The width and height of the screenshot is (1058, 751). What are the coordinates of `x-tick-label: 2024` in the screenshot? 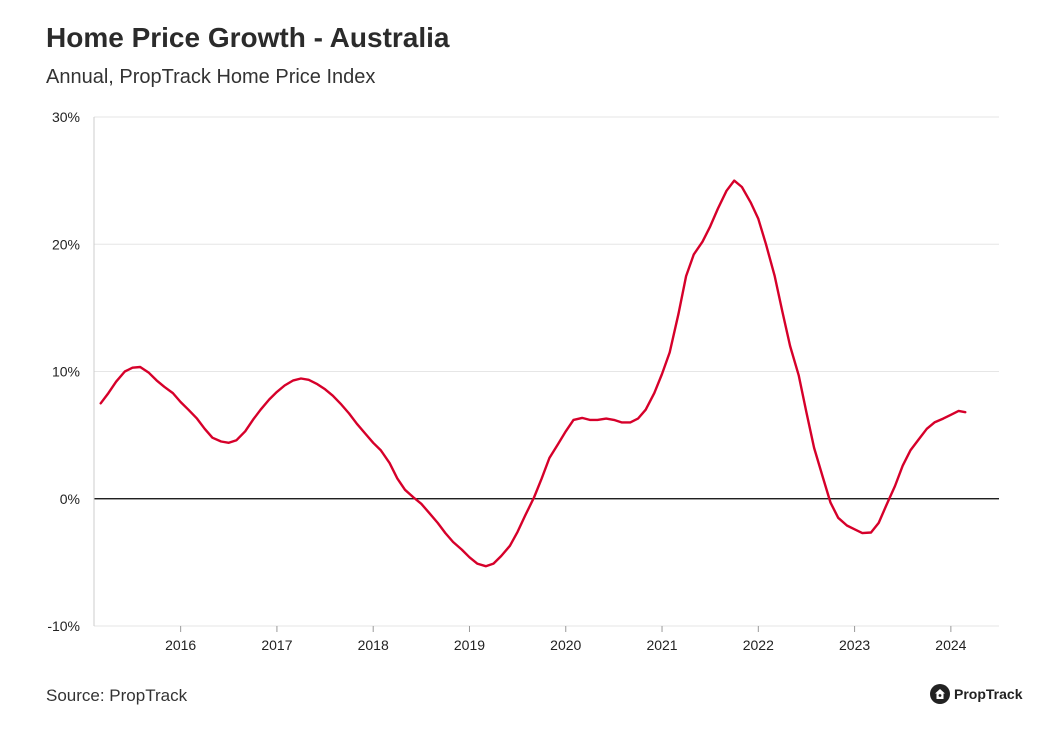 It's located at (950, 645).